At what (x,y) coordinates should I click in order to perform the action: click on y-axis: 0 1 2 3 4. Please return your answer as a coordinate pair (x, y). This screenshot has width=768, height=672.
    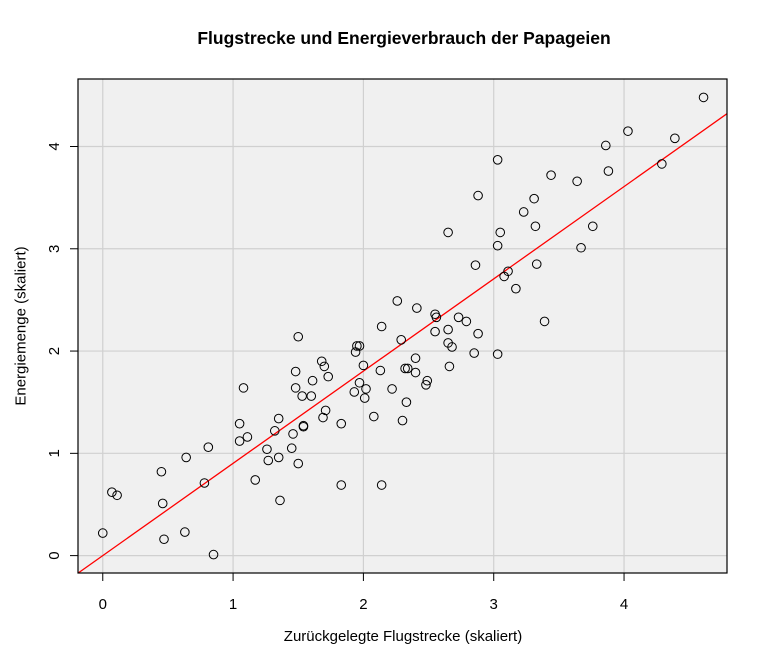
    Looking at the image, I should click on (62, 351).